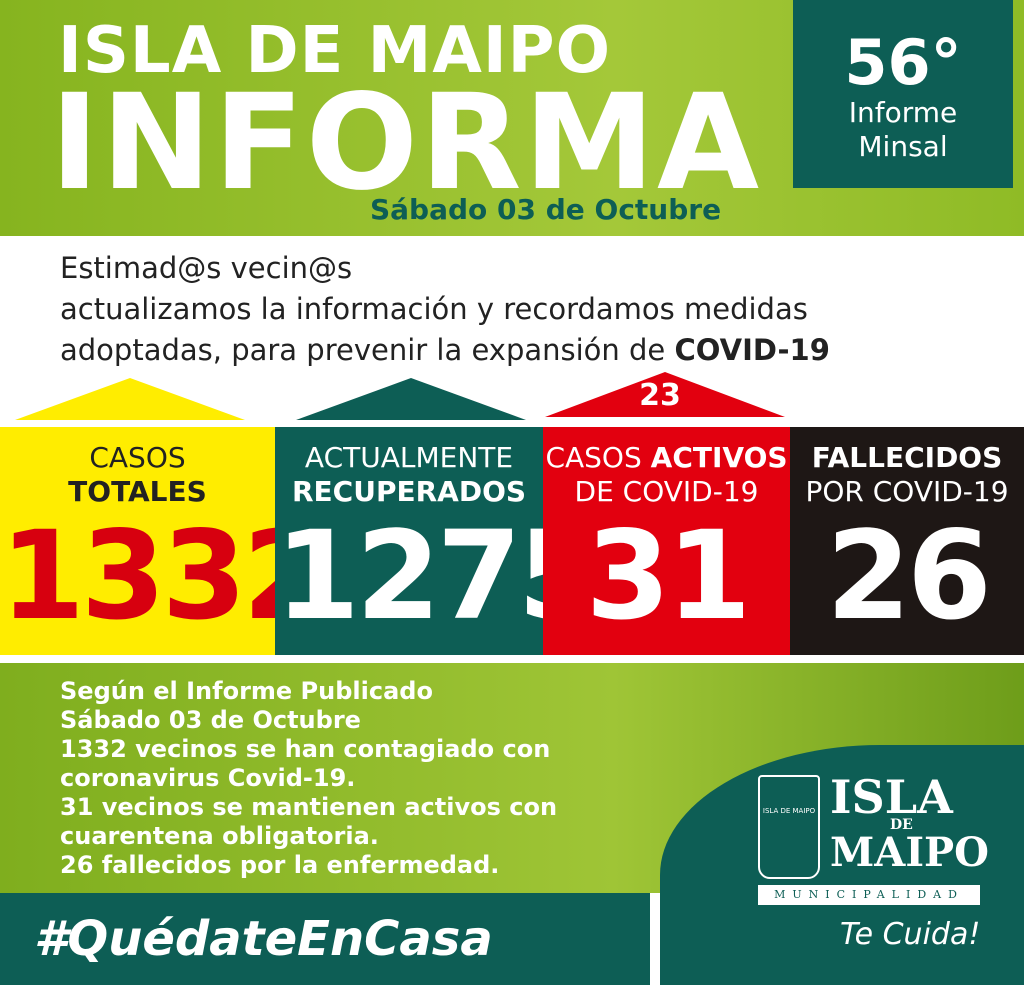  I want to click on header-title-line1: ISLA DE MAIPO, so click(334, 51).